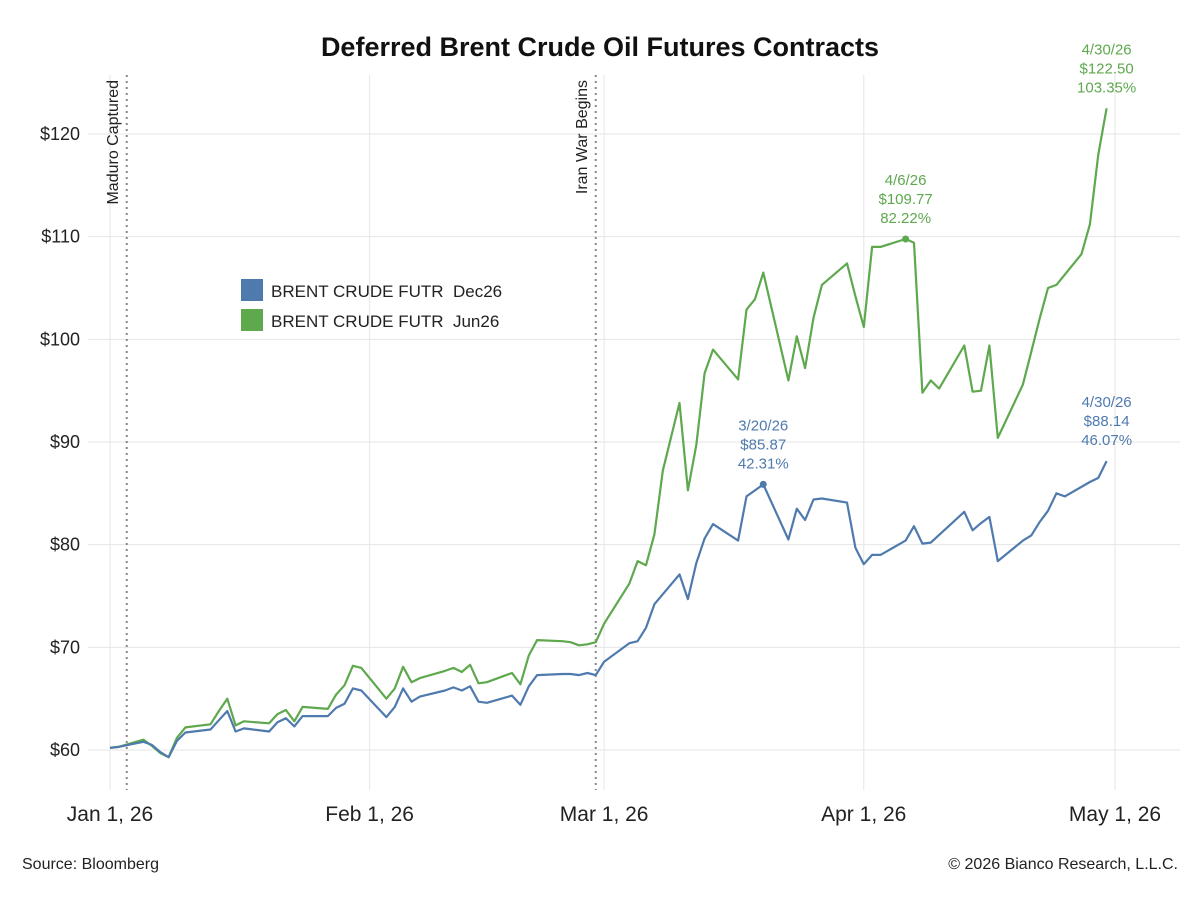 The width and height of the screenshot is (1200, 900). I want to click on x-tick-label: Mar 1, 26, so click(604, 814).